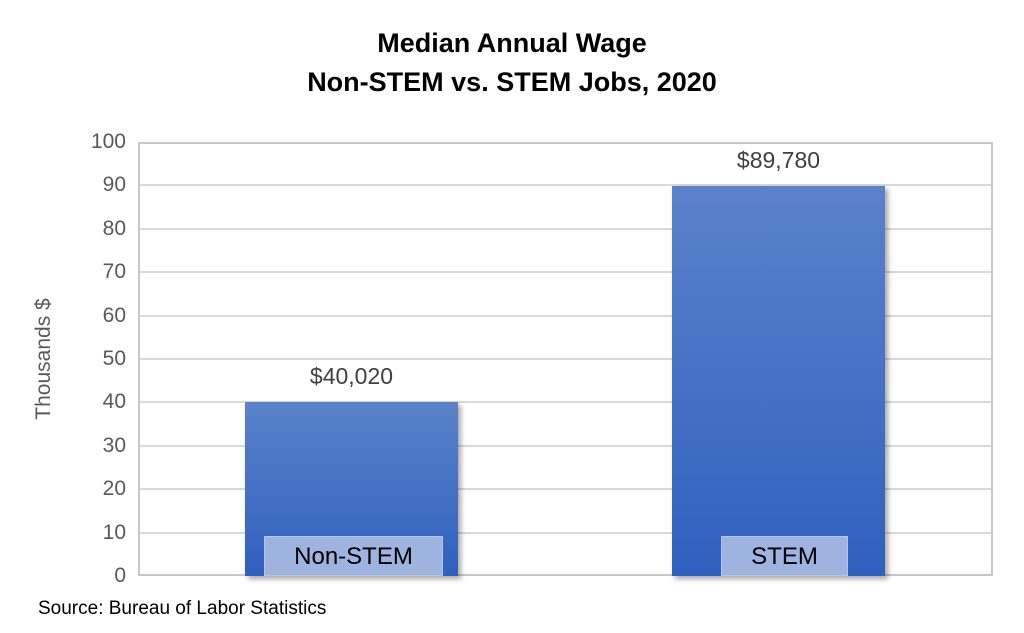 This screenshot has height=633, width=1024. Describe the element at coordinates (778, 160) in the screenshot. I see `bar-value-label: $89,780` at that location.